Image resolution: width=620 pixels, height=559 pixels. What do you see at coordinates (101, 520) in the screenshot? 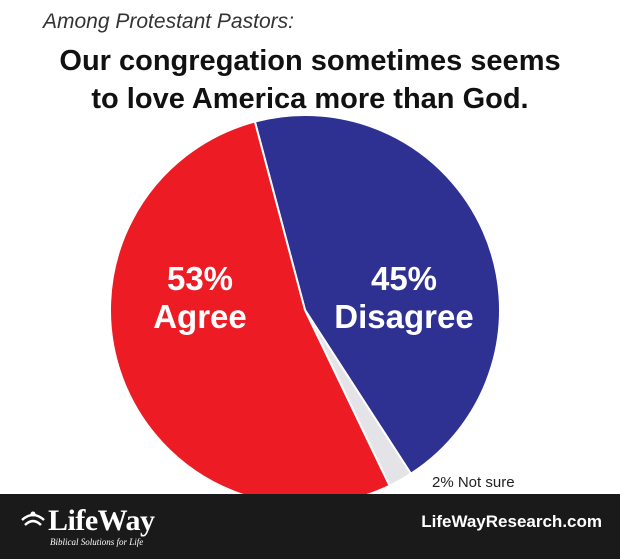
I see `logo-wordmark: LifeWay` at bounding box center [101, 520].